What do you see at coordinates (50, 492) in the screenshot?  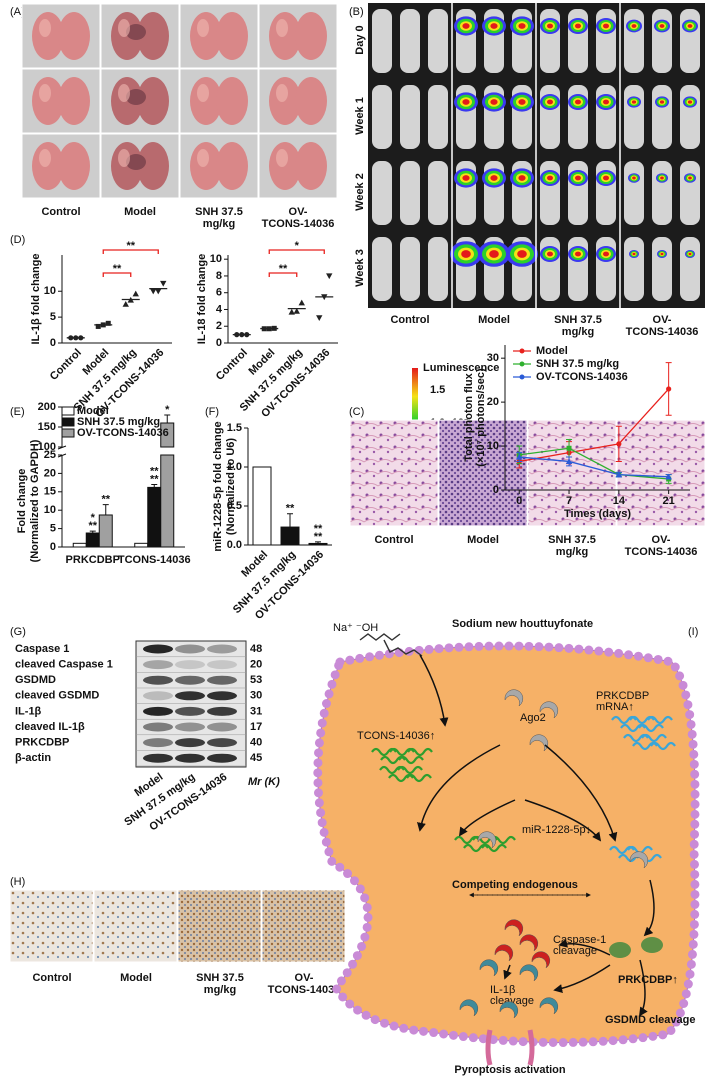 I see `y-tick-label: 15` at bounding box center [50, 492].